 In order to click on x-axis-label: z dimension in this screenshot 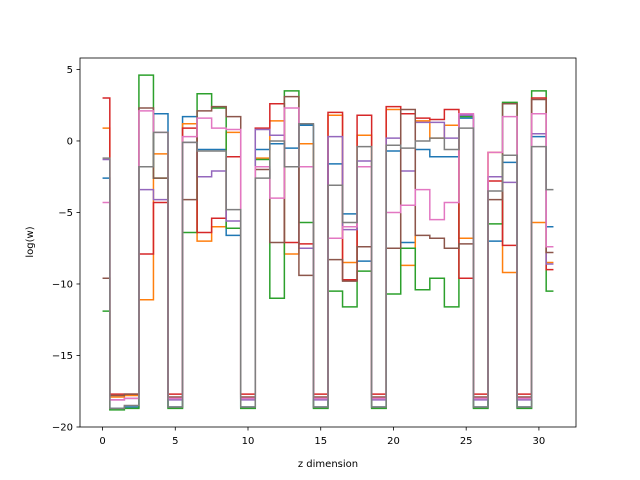, I will do `click(328, 464)`.